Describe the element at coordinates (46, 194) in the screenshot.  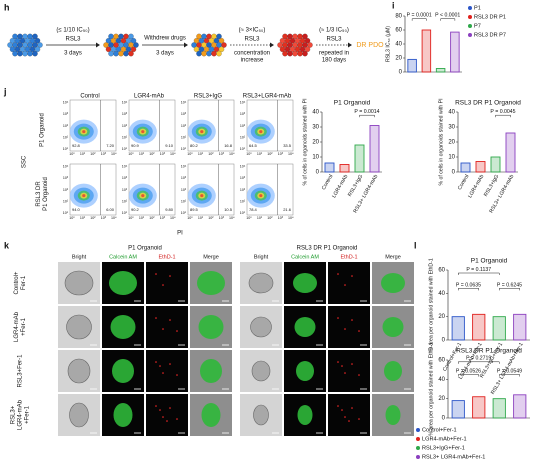
I see `row-label: P1 Organoid` at that location.